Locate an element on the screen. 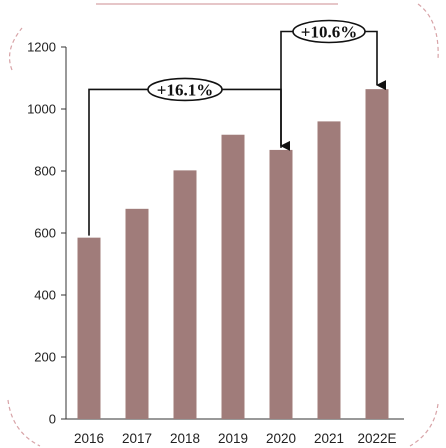 The image size is (446, 448). bar-2019 is located at coordinates (233, 277).